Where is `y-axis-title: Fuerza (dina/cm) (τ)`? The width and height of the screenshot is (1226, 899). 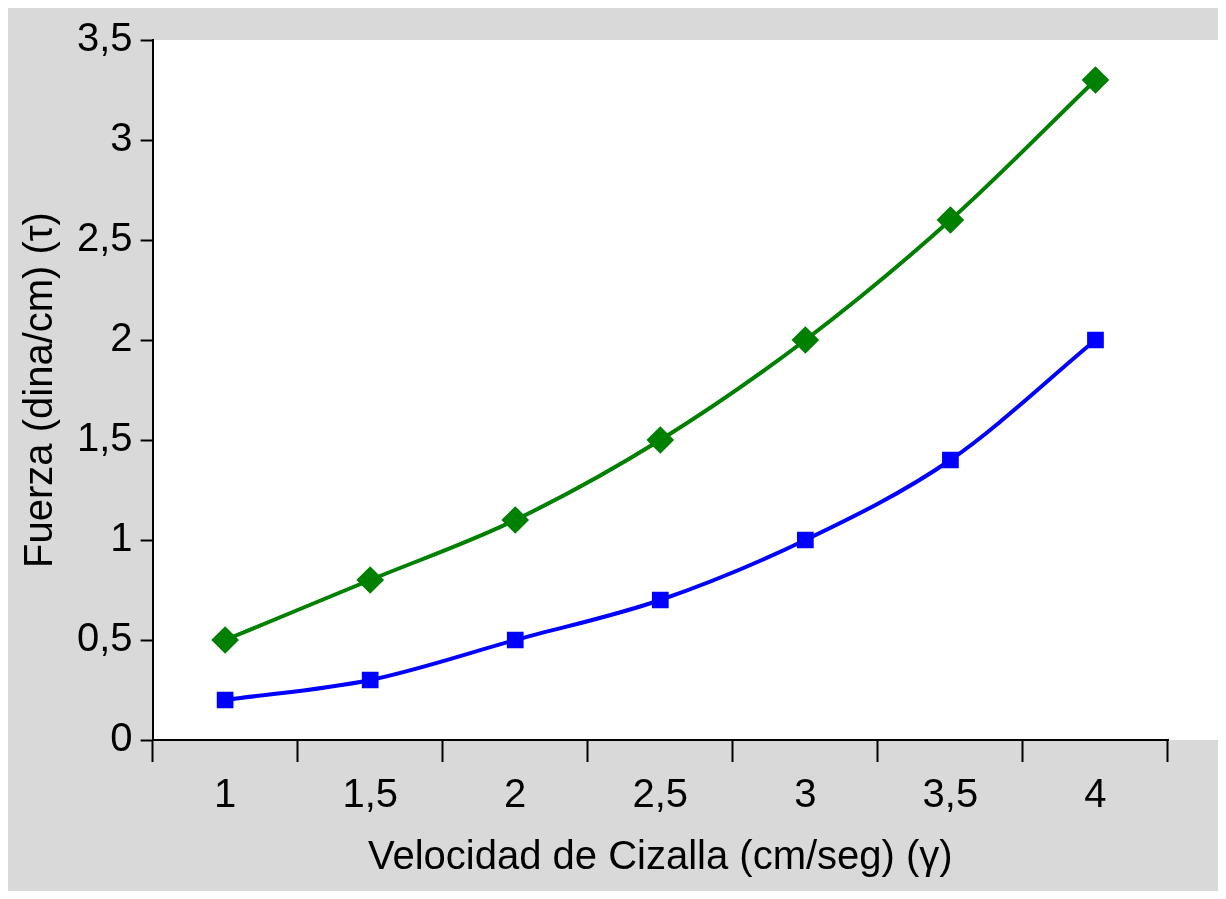 y-axis-title: Fuerza (dina/cm) (τ) is located at coordinates (38, 390).